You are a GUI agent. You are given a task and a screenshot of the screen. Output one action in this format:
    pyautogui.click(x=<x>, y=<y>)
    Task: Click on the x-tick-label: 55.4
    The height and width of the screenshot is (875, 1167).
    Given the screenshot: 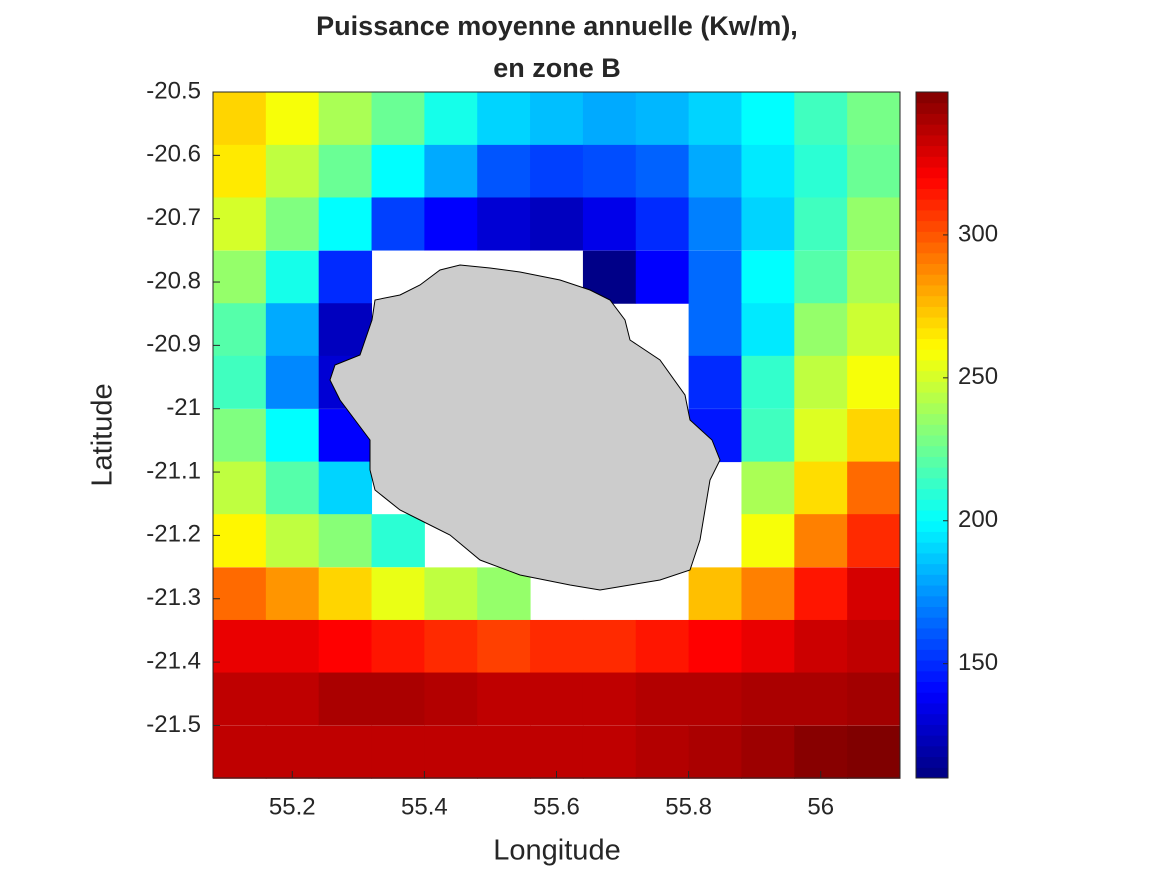 What is the action you would take?
    pyautogui.click(x=424, y=806)
    